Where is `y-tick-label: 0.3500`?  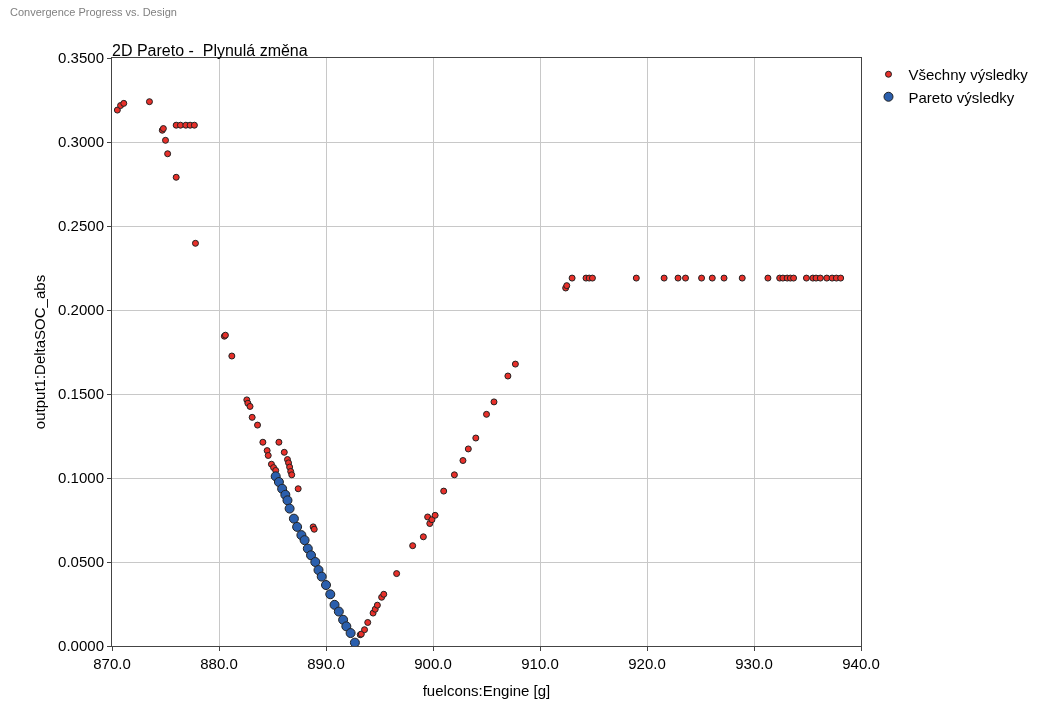 y-tick-label: 0.3500 is located at coordinates (81, 58).